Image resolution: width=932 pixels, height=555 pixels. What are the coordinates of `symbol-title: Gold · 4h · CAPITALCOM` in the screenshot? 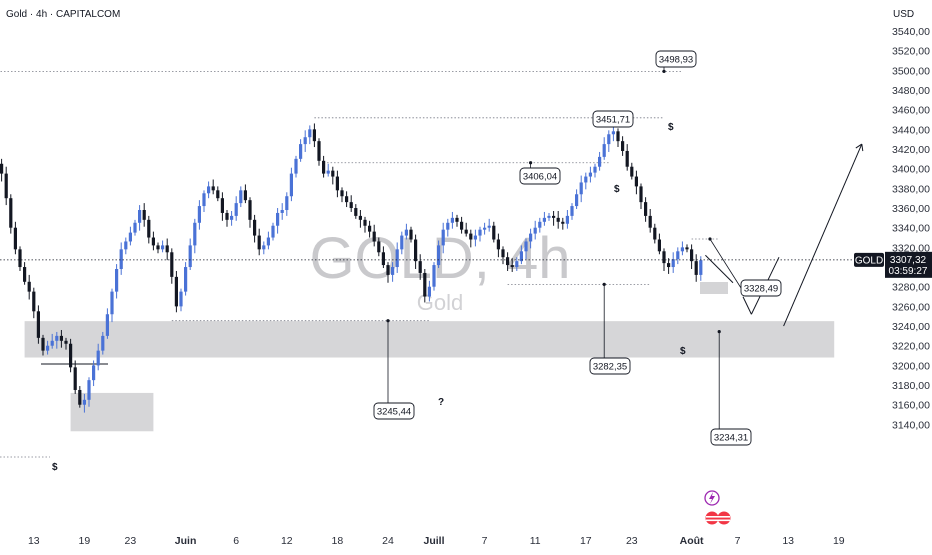 It's located at (63, 14).